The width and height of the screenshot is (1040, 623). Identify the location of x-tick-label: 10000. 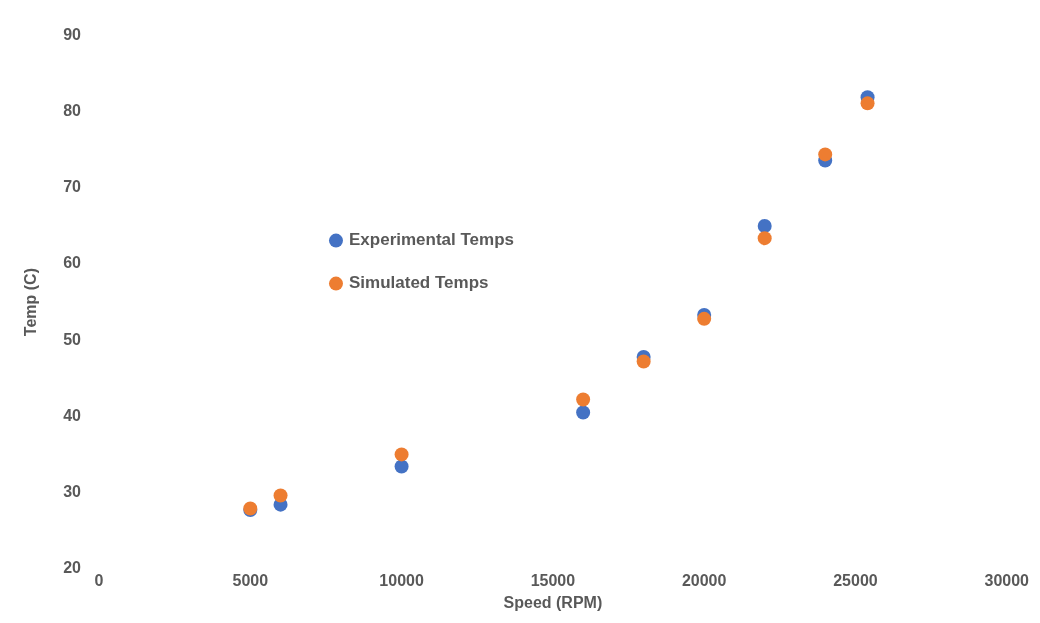
(401, 580).